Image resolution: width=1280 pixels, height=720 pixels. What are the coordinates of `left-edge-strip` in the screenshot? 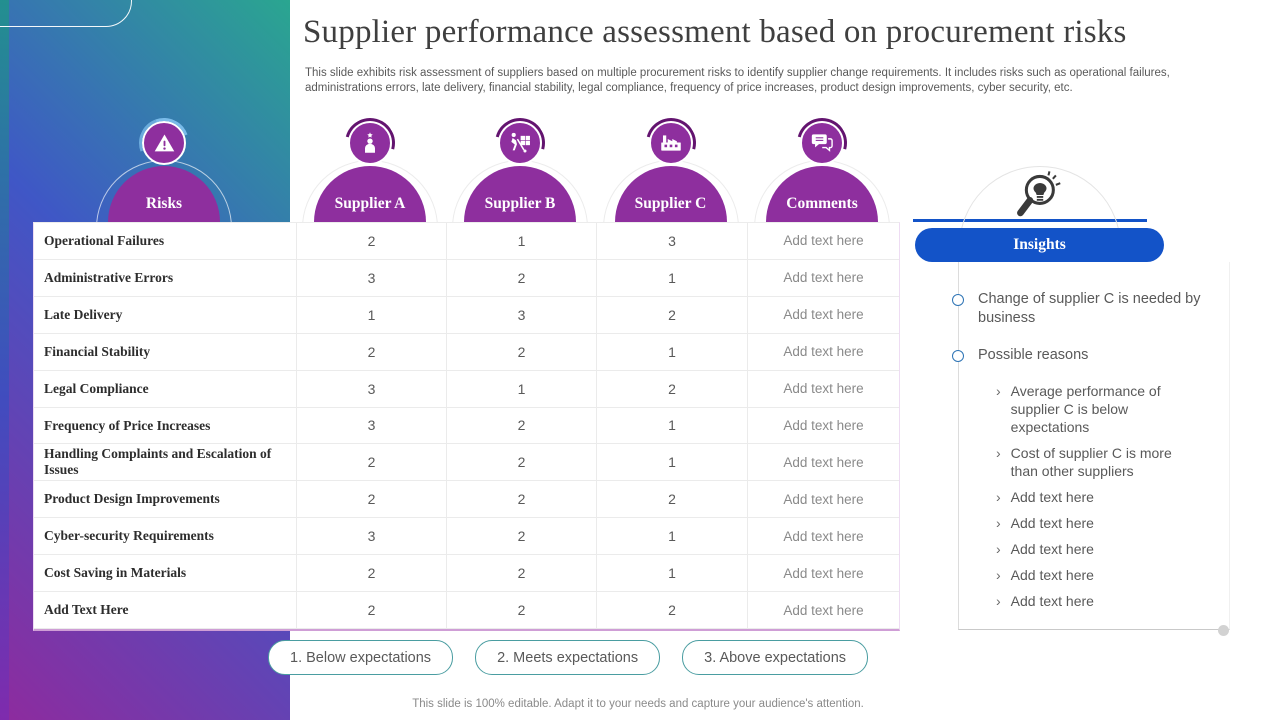 It's located at (4, 360).